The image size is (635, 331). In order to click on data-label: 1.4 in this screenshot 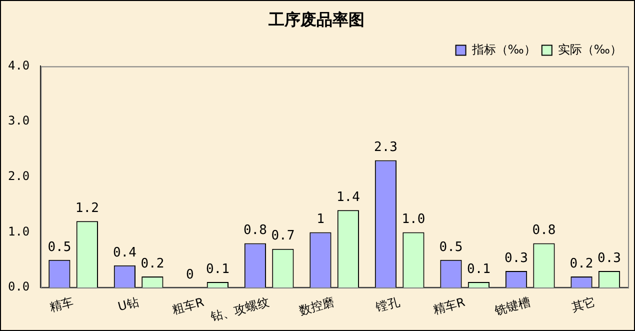, I will do `click(348, 197)`.